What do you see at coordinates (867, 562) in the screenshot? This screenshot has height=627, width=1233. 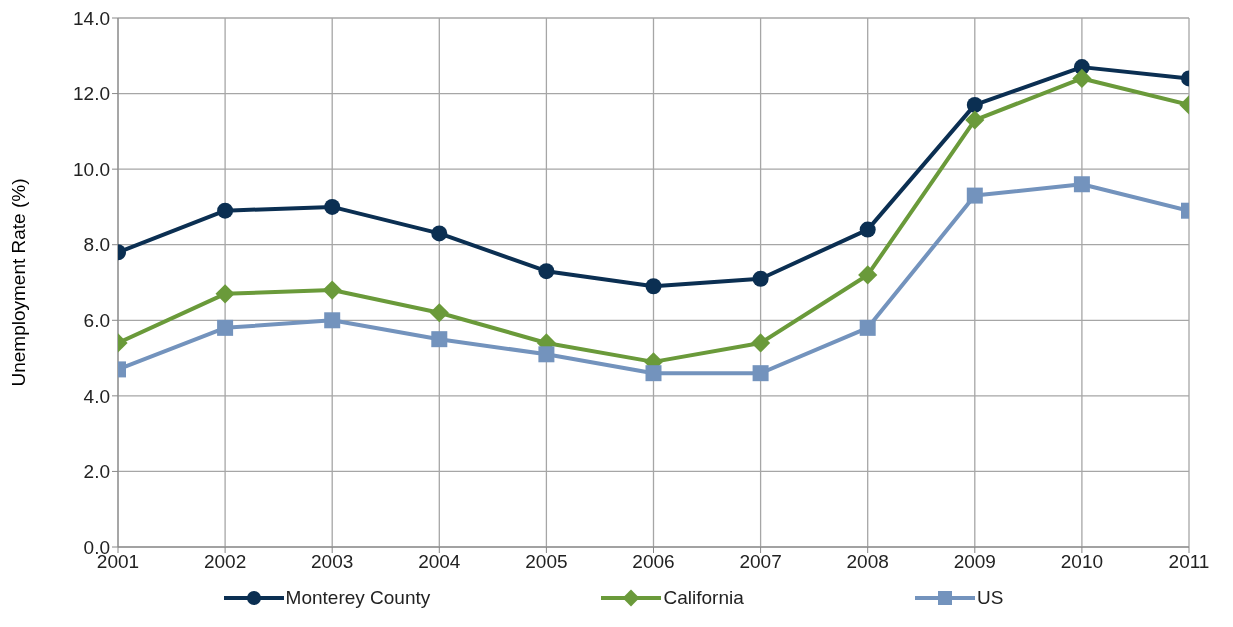 I see `x-tick-label: 2008` at bounding box center [867, 562].